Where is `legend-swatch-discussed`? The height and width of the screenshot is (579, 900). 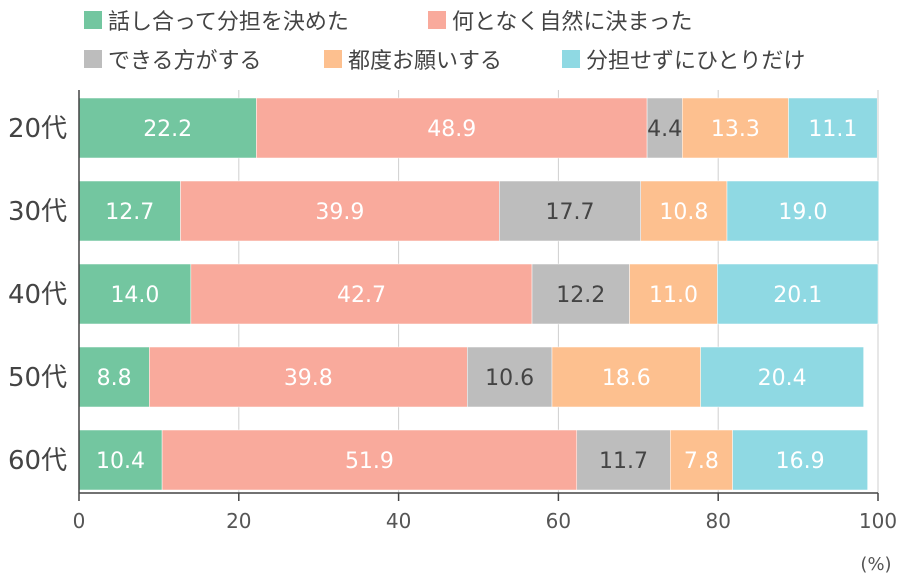
legend-swatch-discussed is located at coordinates (93, 20).